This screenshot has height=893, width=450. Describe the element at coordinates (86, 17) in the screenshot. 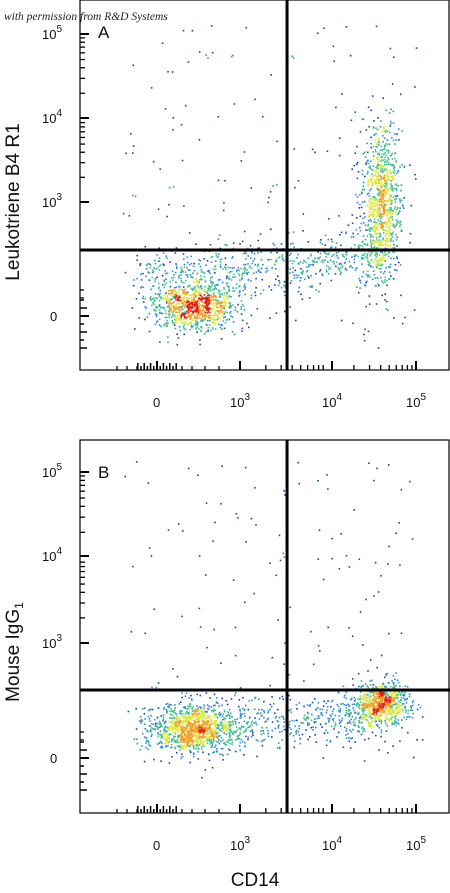

I see `watermark-text: with permission from R&D Systems` at that location.